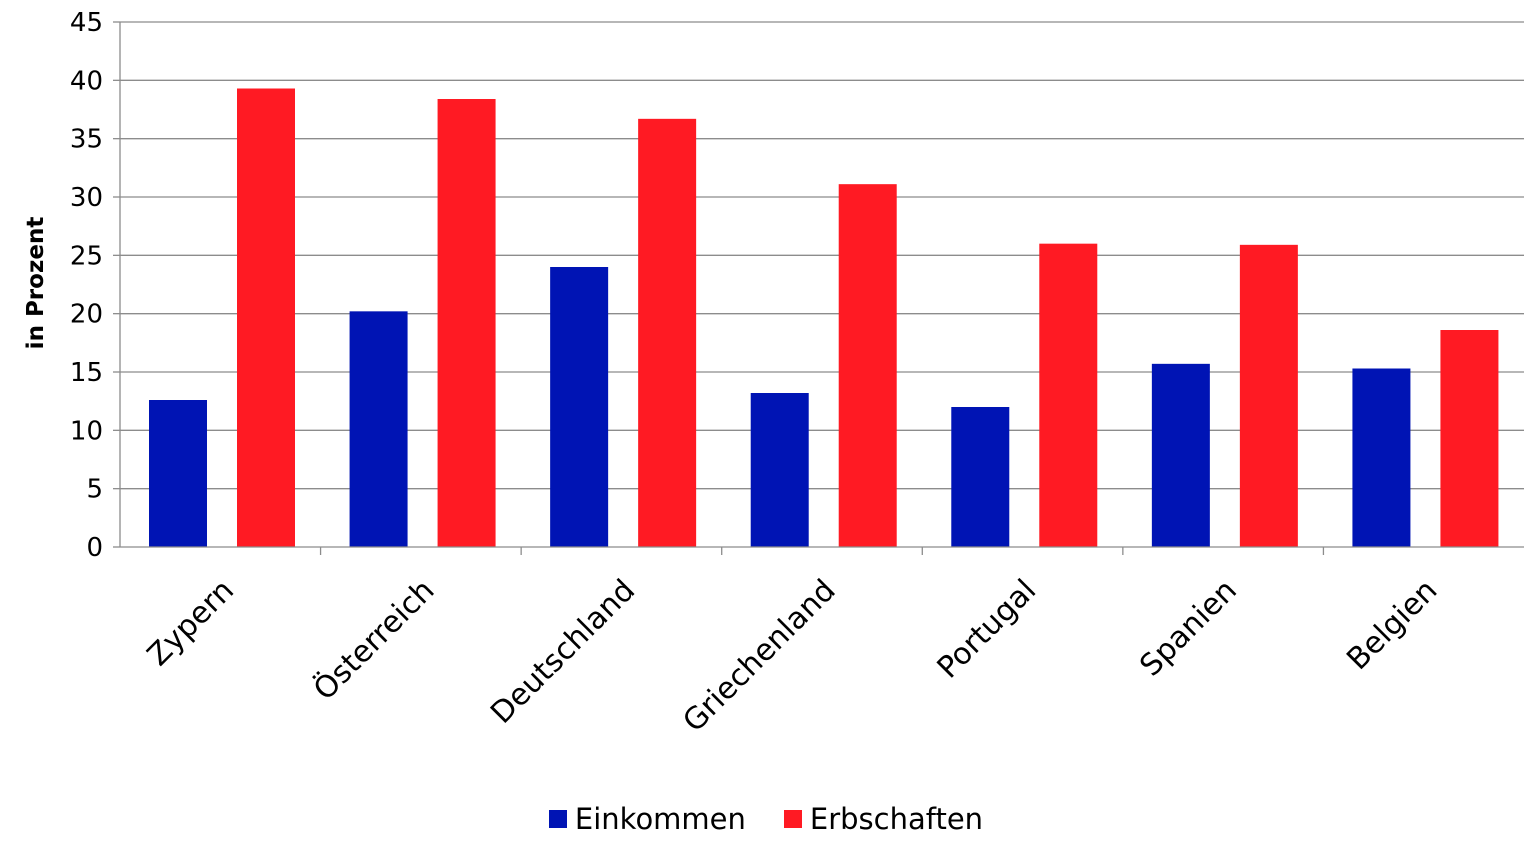 This screenshot has height=842, width=1532. What do you see at coordinates (759, 656) in the screenshot?
I see `x-tick-label: Griechenland` at bounding box center [759, 656].